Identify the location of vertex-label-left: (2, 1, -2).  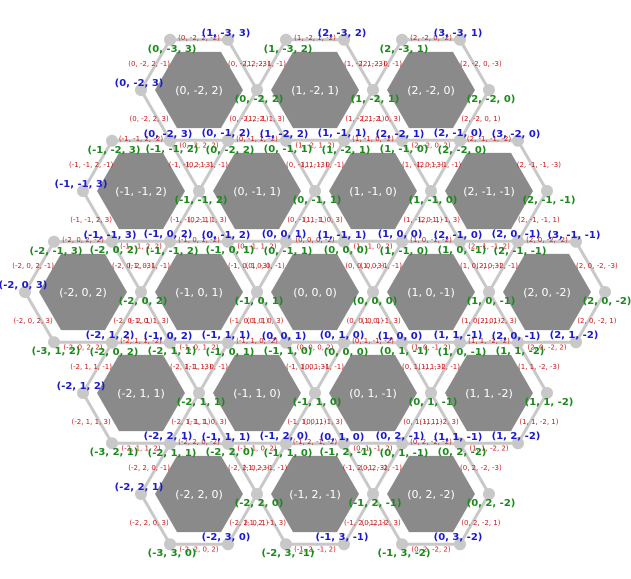
(574, 335).